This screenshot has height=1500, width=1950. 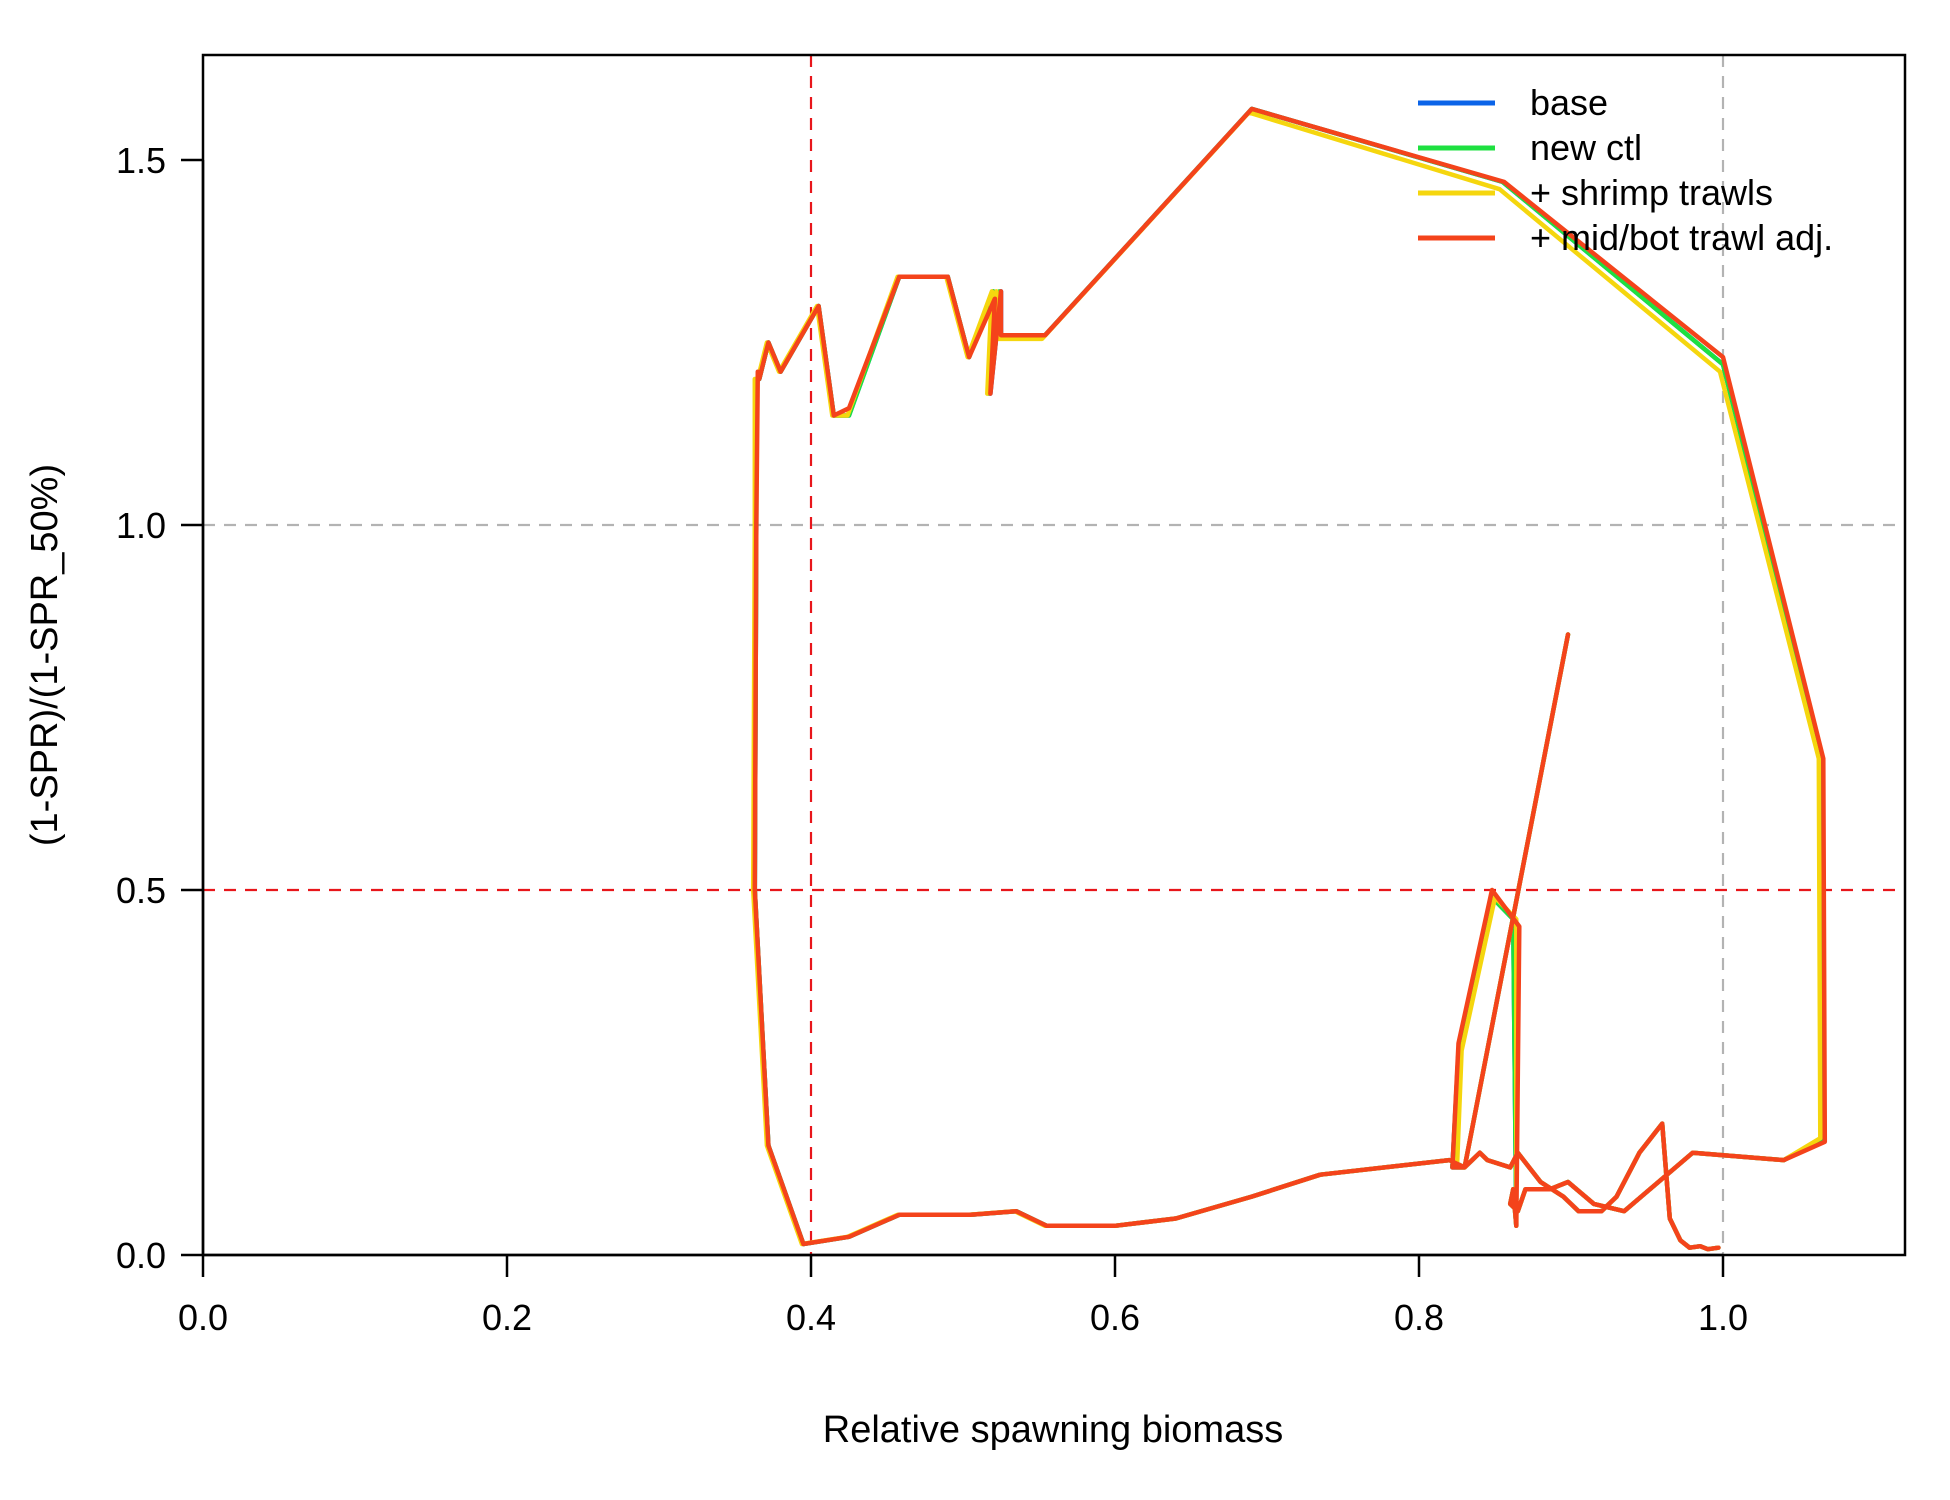 What do you see at coordinates (203, 1317) in the screenshot?
I see `x-tick-label-0: 0.0` at bounding box center [203, 1317].